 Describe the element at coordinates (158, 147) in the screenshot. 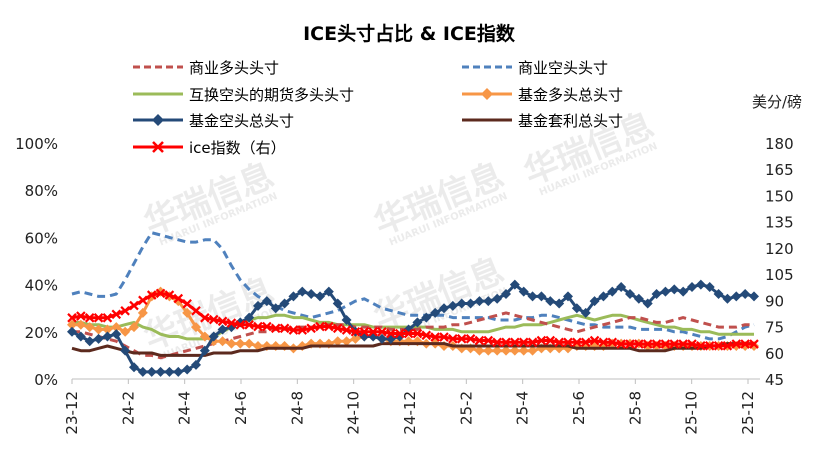

I see `legend-marker` at that location.